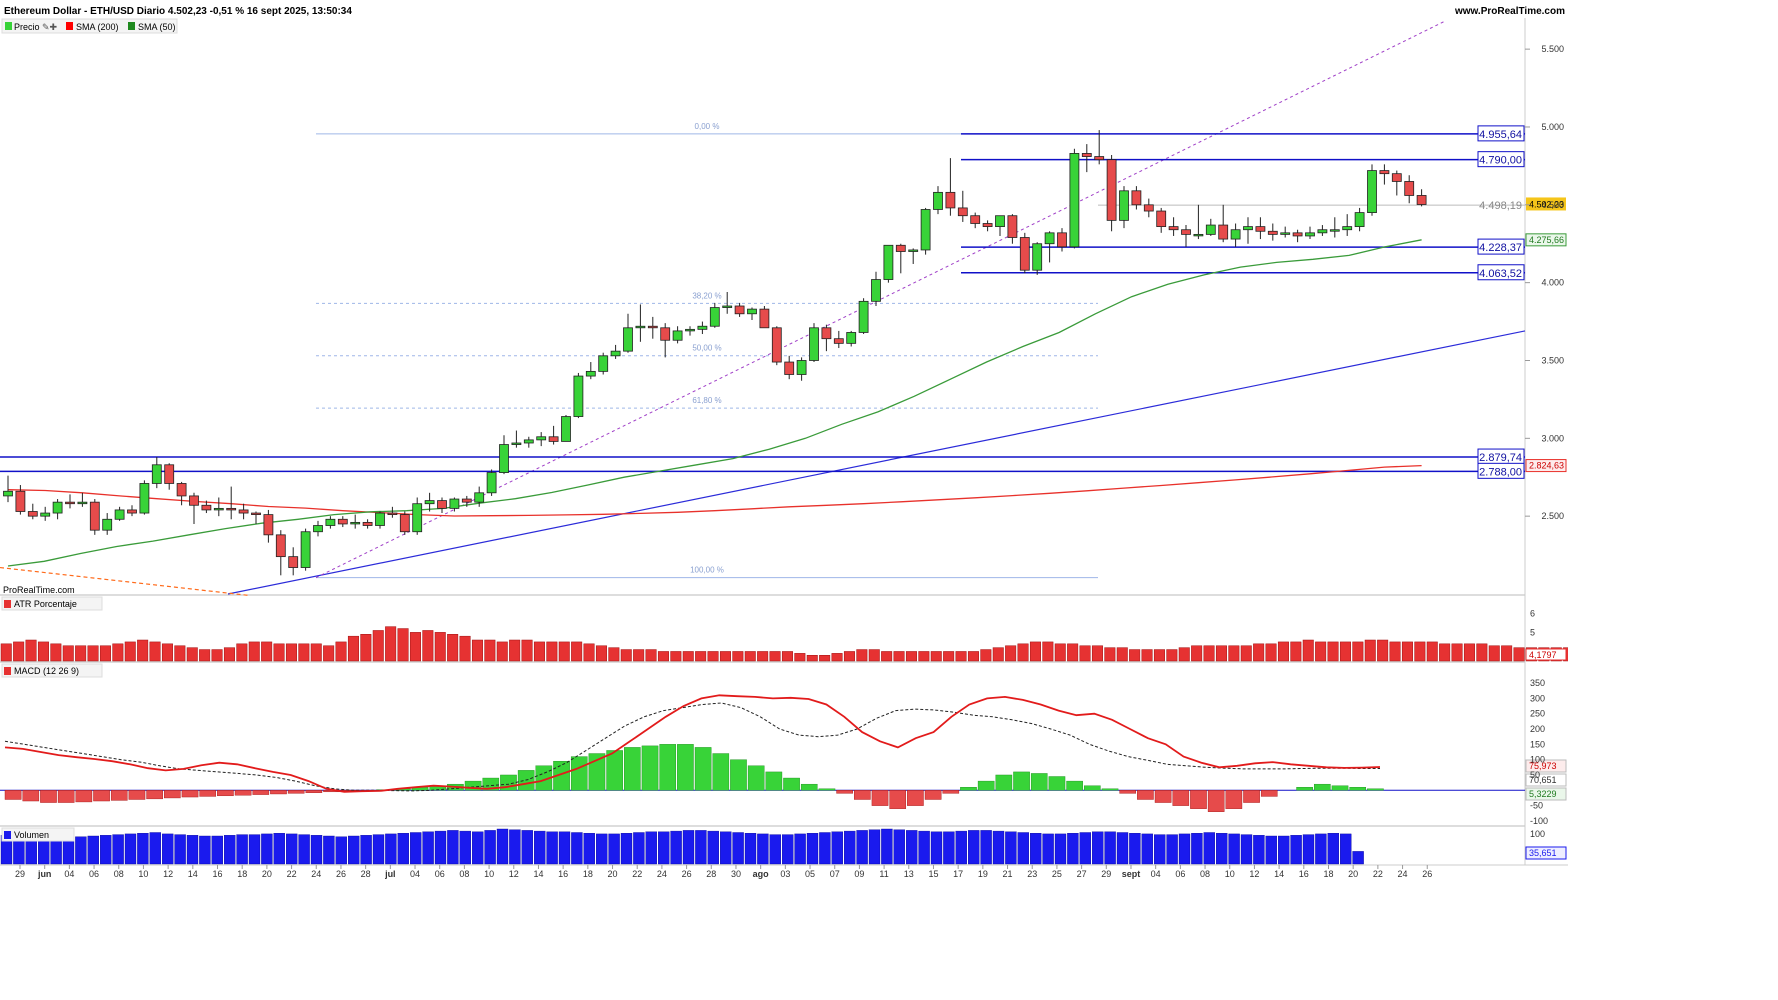 Image resolution: width=1778 pixels, height=1000 pixels. Describe the element at coordinates (50, 27) in the screenshot. I see `edit-icon: ✎✚` at that location.